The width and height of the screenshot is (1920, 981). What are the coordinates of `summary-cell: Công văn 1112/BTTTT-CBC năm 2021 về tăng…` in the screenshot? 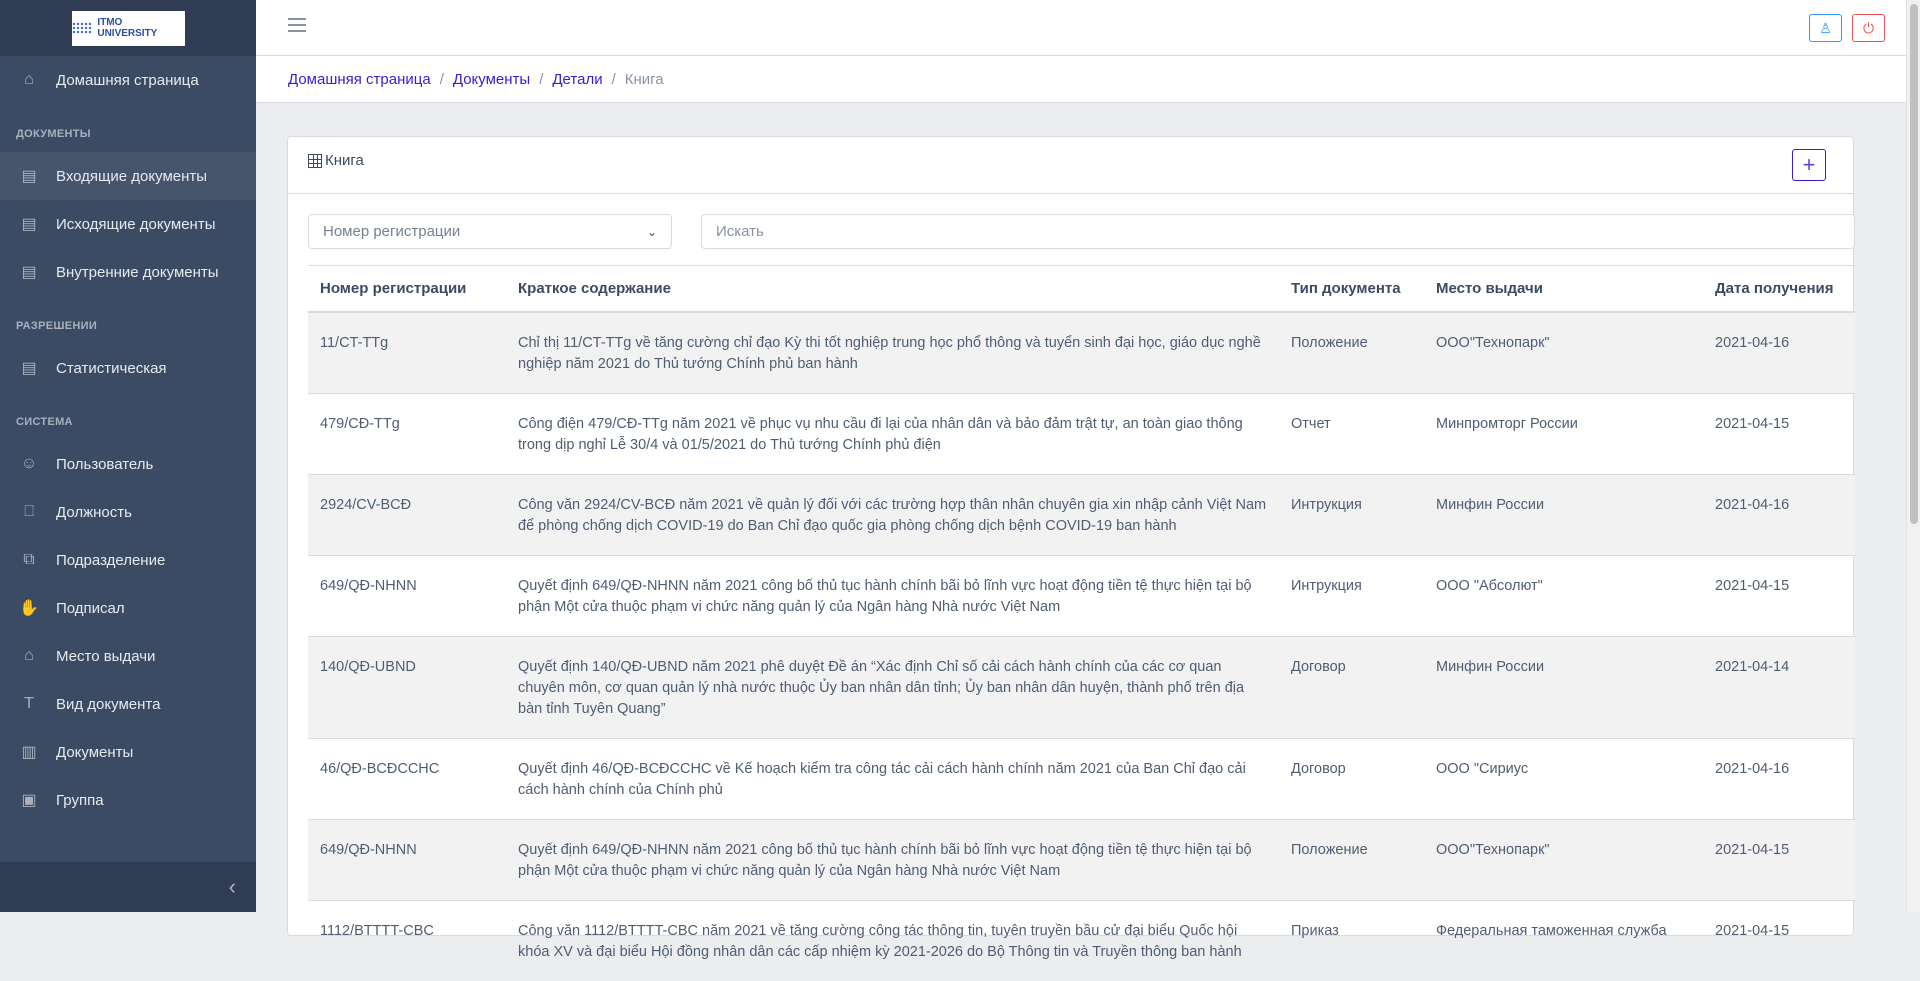 It's located at (892, 940).